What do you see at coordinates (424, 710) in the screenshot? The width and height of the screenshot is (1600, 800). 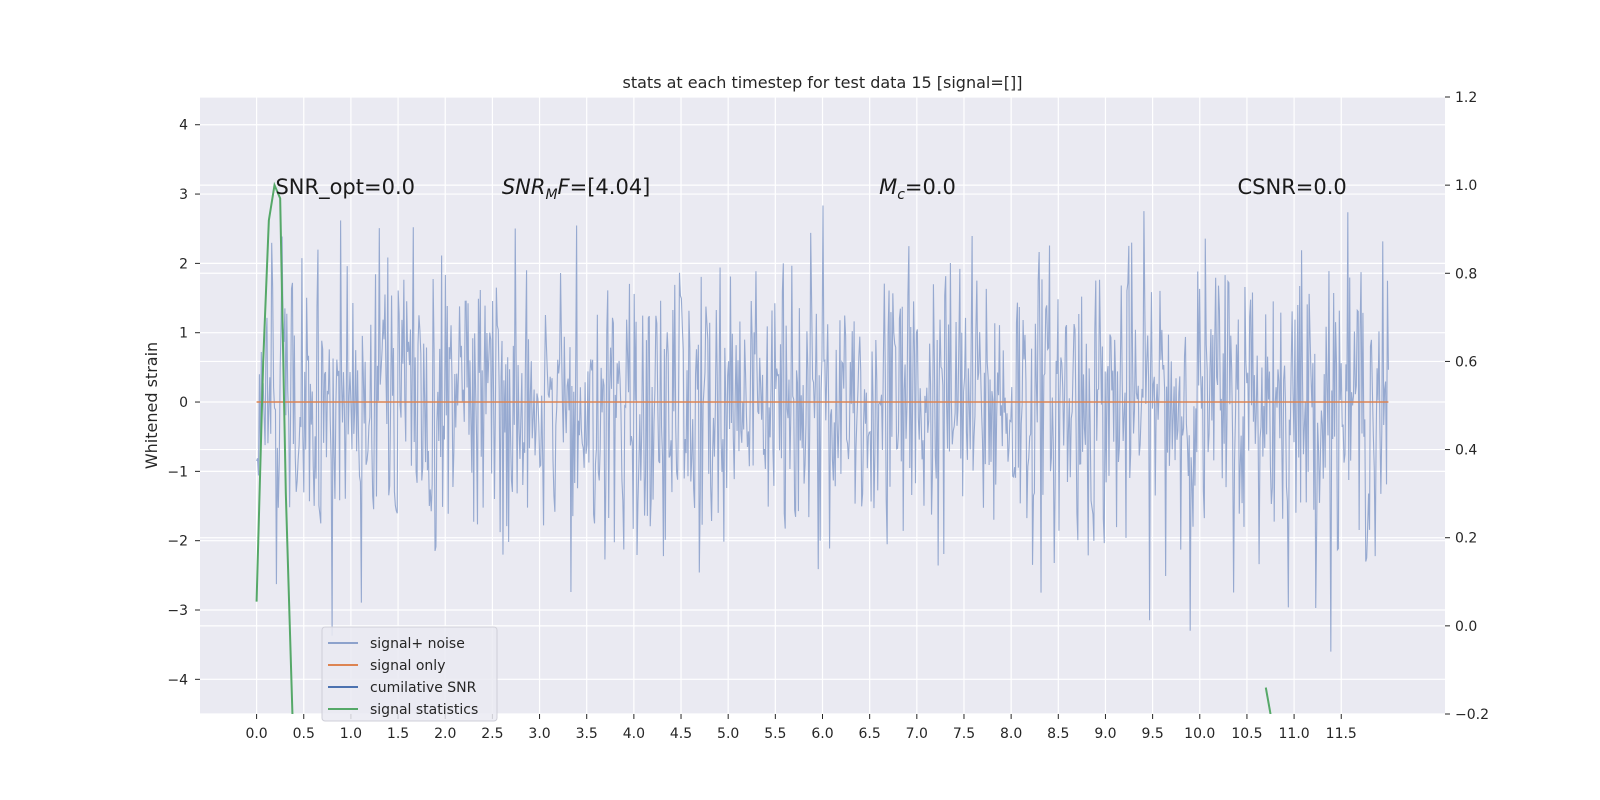 I see `legend-label: signal statistics` at bounding box center [424, 710].